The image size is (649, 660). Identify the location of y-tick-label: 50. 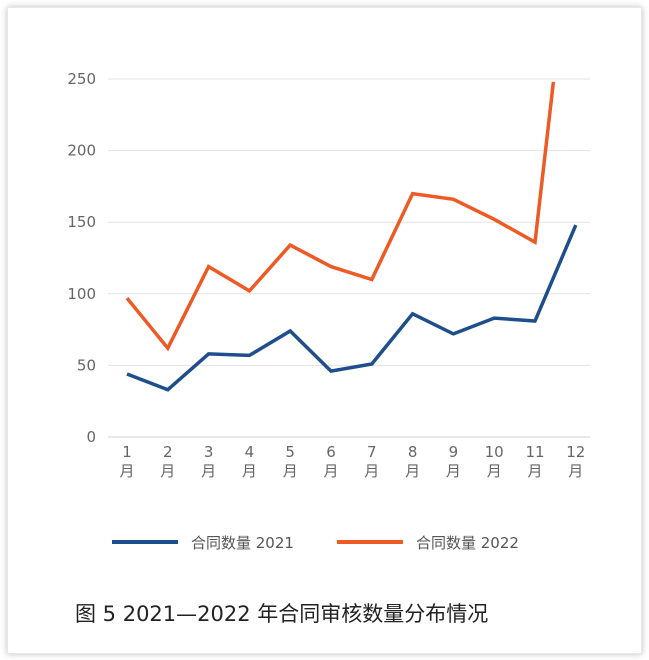
(86, 365).